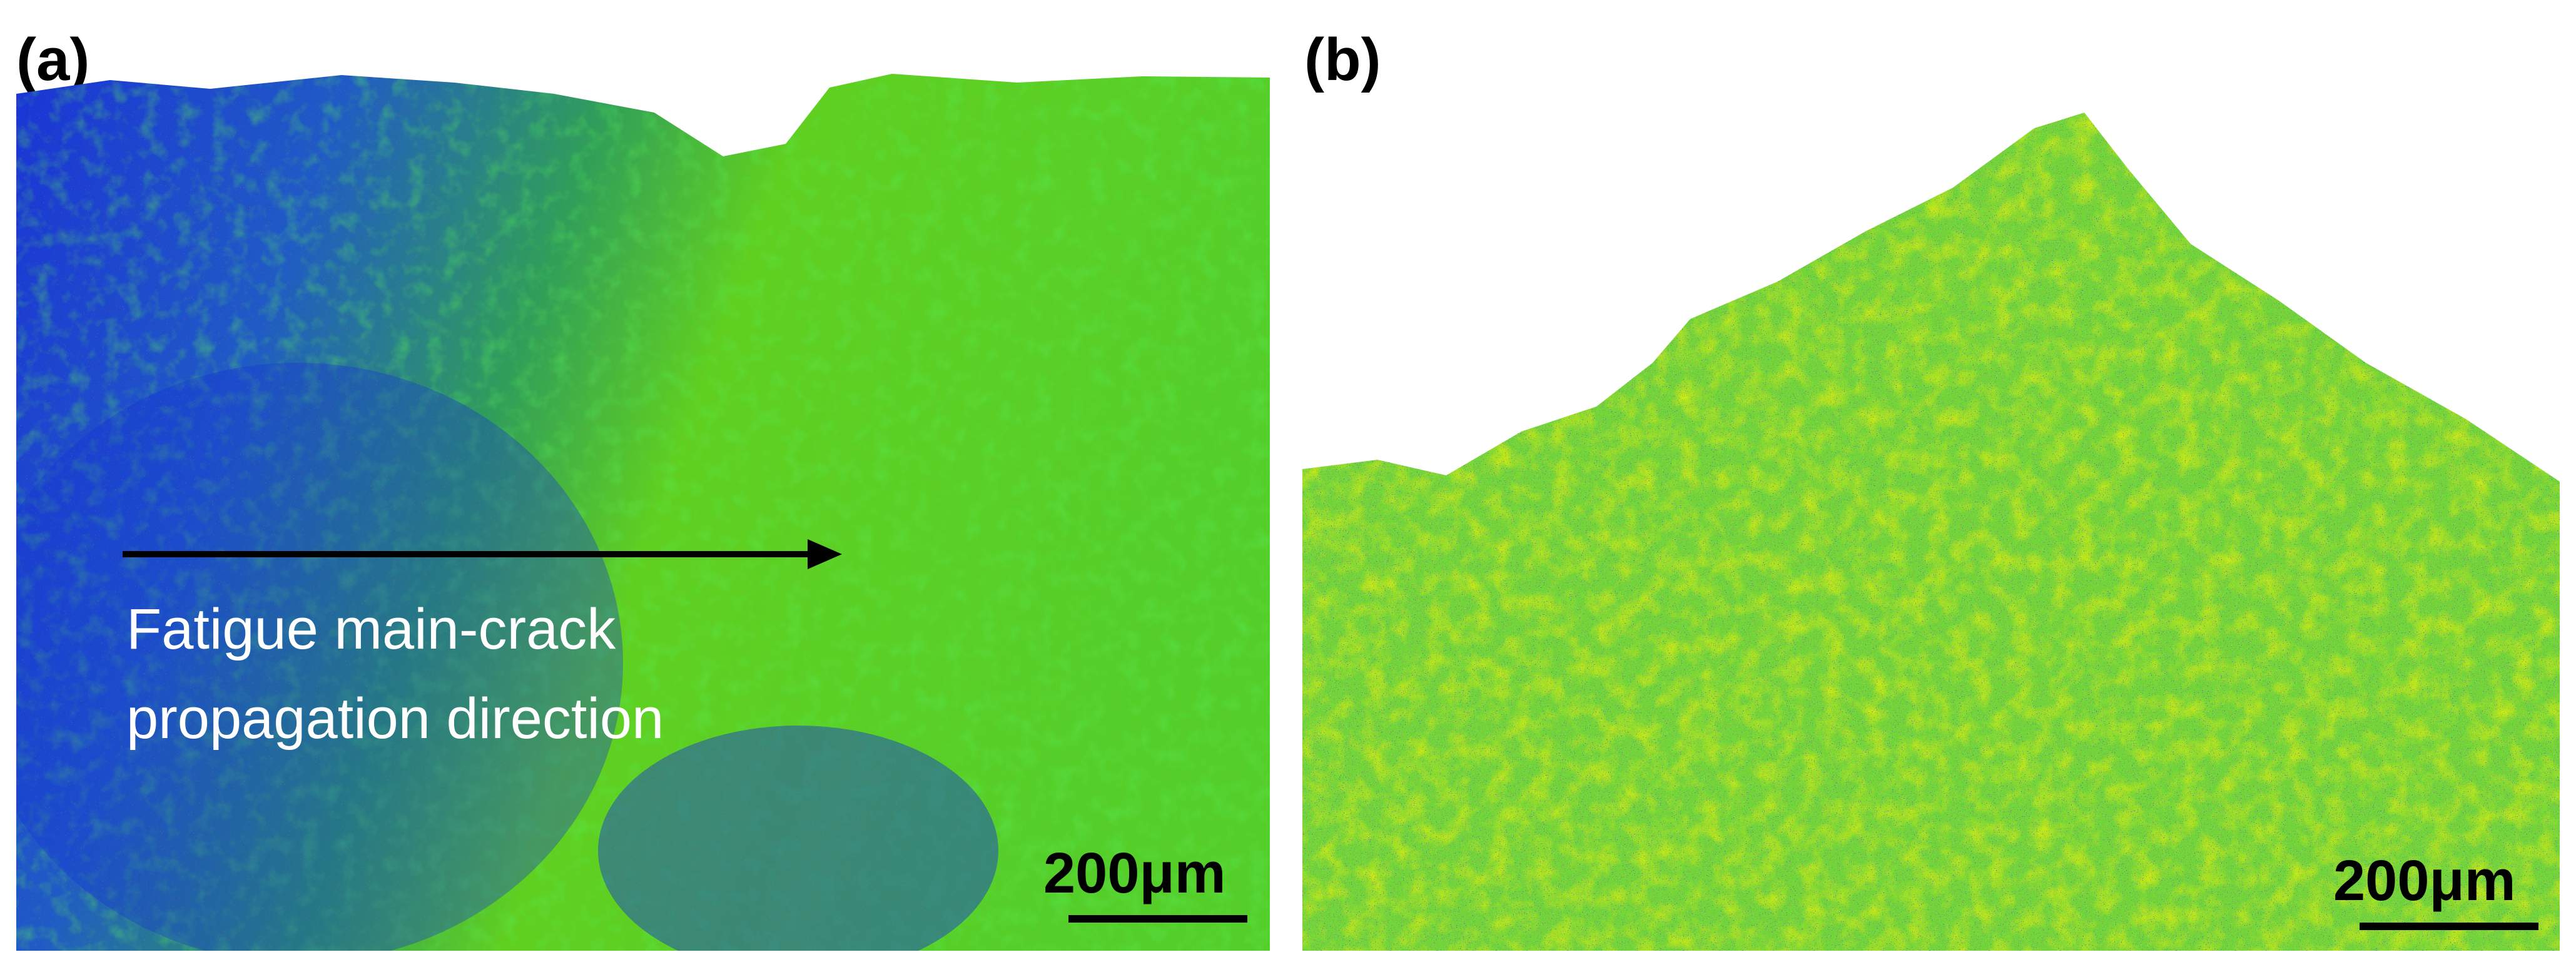 The height and width of the screenshot is (972, 2576). Describe the element at coordinates (482, 554) in the screenshot. I see `crack-direction-arrow` at that location.